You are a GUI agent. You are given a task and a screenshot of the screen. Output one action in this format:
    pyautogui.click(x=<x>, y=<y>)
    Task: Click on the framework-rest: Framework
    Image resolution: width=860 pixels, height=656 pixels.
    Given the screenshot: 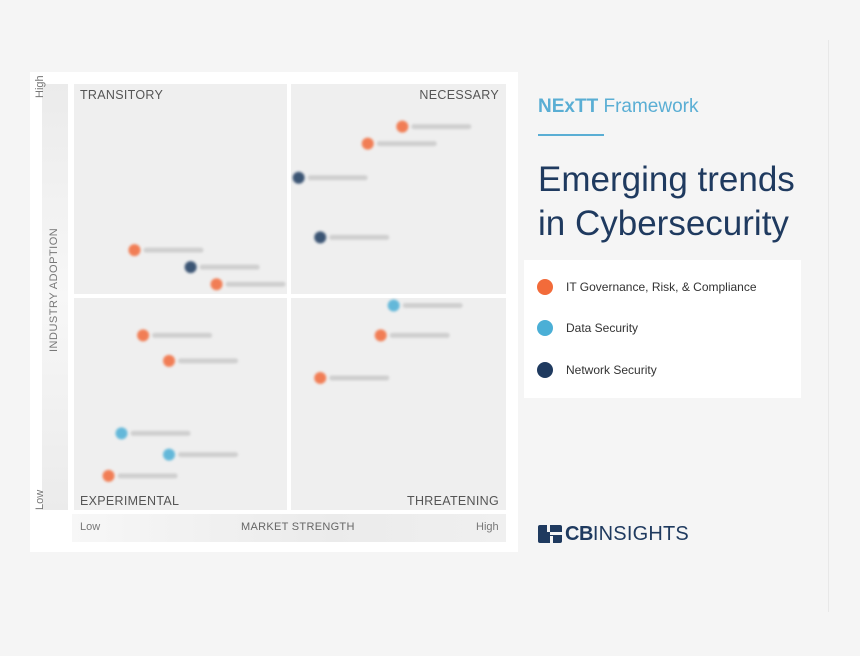 What is the action you would take?
    pyautogui.click(x=648, y=106)
    